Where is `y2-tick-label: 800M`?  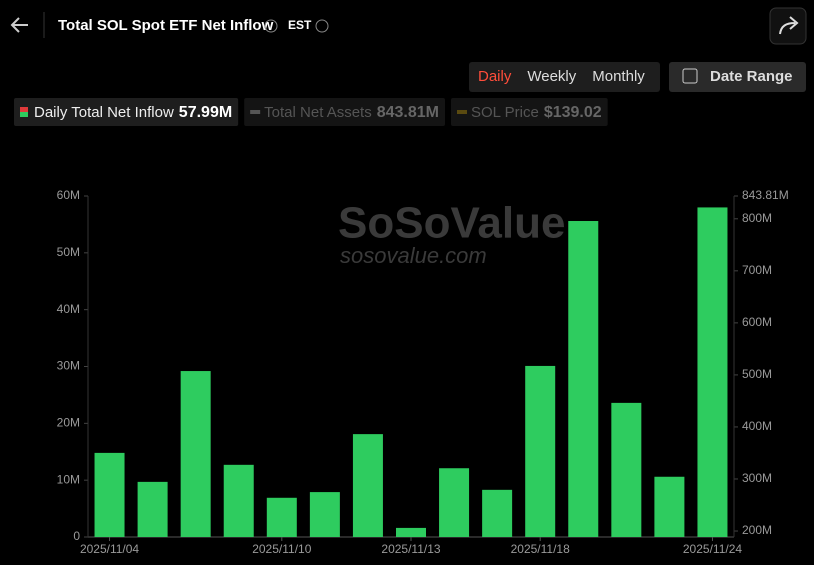
y2-tick-label: 800M is located at coordinates (757, 218).